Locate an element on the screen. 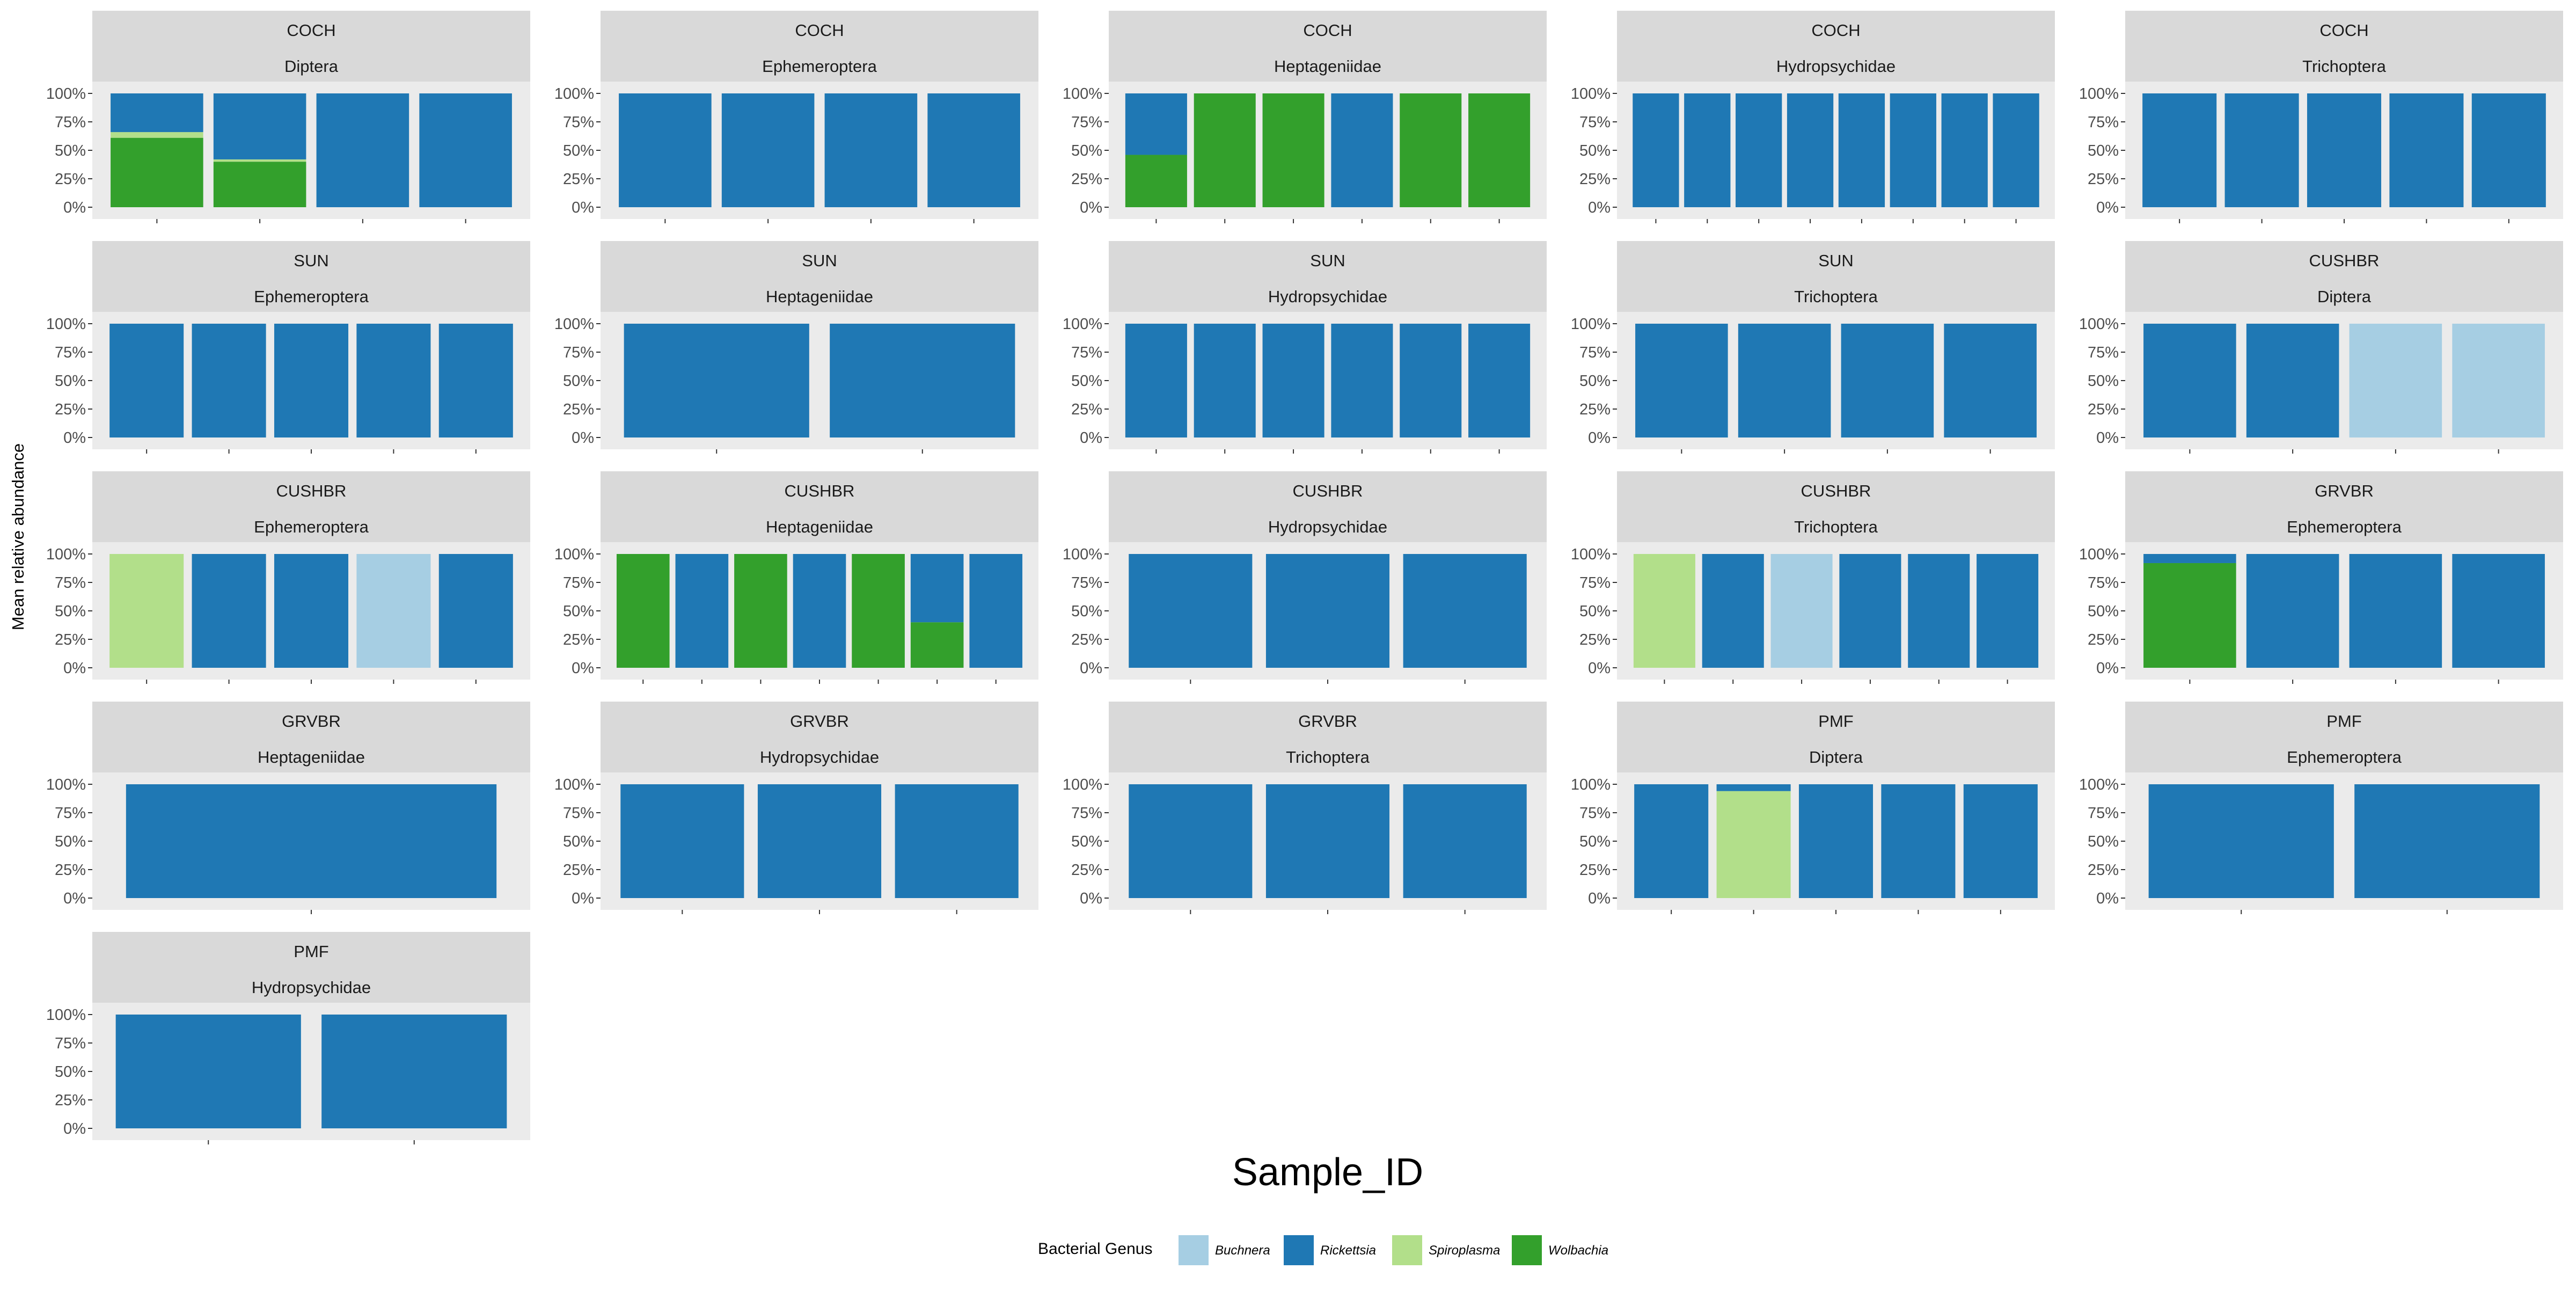  facet-panel: GRVBR Hydropsychidae 0% 25% 50% 75% 100% is located at coordinates (796, 808).